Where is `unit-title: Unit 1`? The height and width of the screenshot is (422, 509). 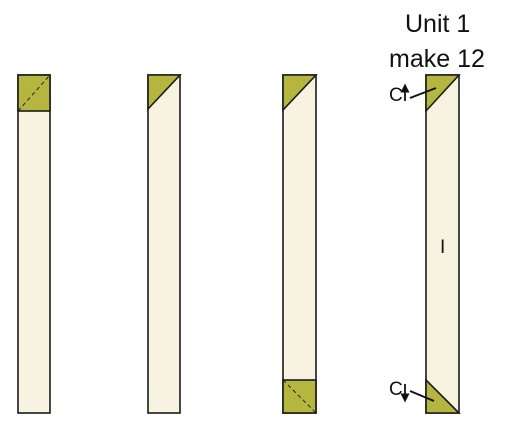
unit-title: Unit 1 is located at coordinates (438, 24).